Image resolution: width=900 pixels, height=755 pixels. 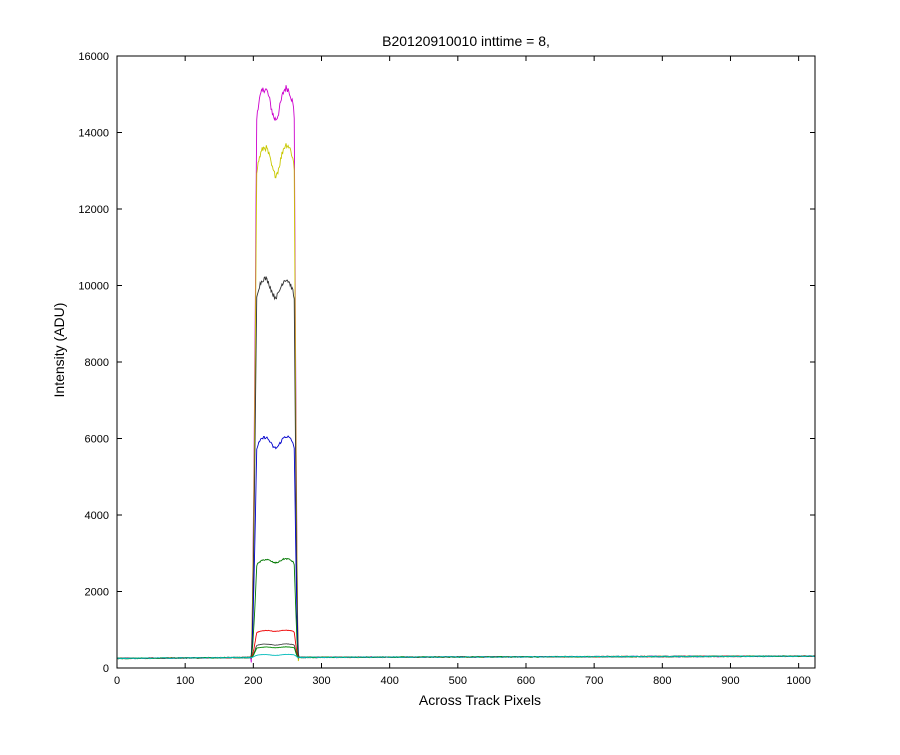 What do you see at coordinates (97, 363) in the screenshot?
I see `y-tick-label: 8000` at bounding box center [97, 363].